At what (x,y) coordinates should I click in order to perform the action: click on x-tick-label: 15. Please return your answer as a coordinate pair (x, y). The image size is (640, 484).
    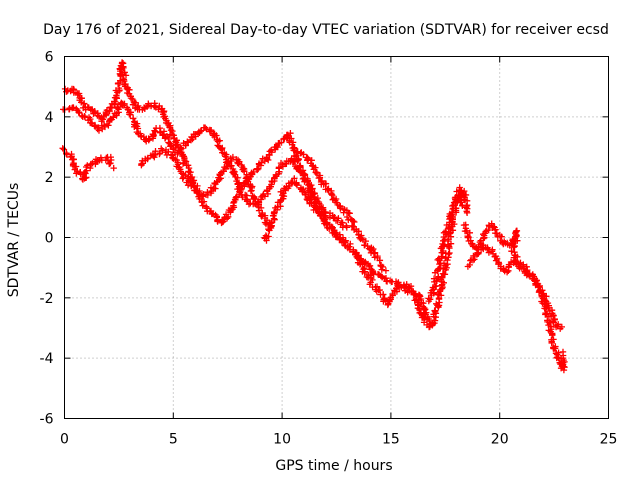
    Looking at the image, I should click on (391, 440).